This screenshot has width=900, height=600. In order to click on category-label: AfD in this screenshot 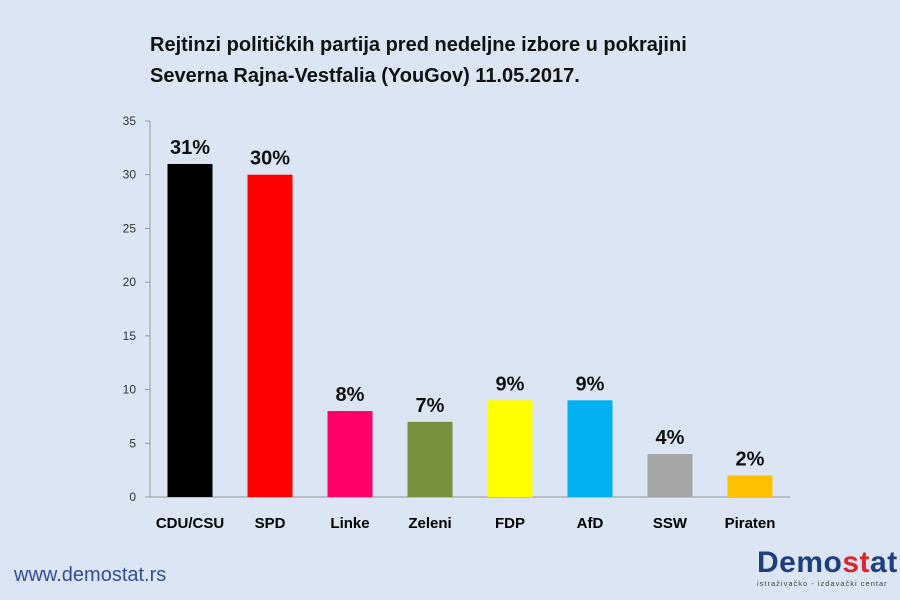, I will do `click(590, 523)`.